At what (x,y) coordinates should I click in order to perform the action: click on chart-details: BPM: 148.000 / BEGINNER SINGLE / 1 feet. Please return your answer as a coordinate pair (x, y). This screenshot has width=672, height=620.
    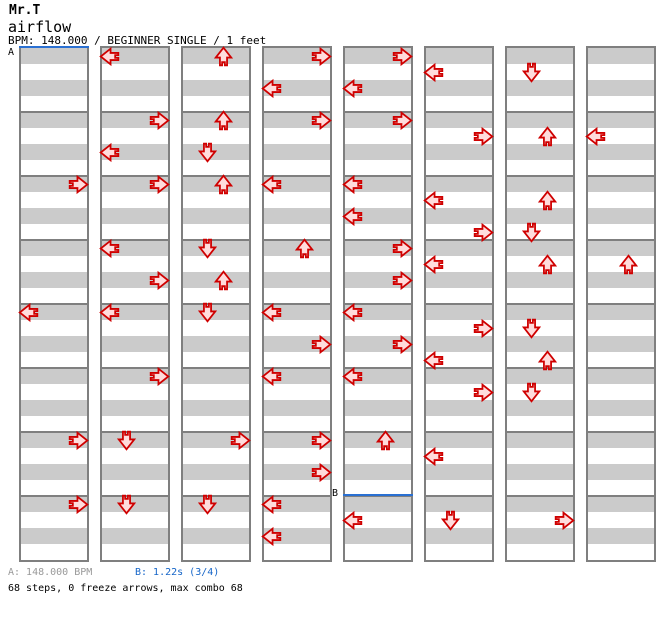
    Looking at the image, I should click on (137, 40).